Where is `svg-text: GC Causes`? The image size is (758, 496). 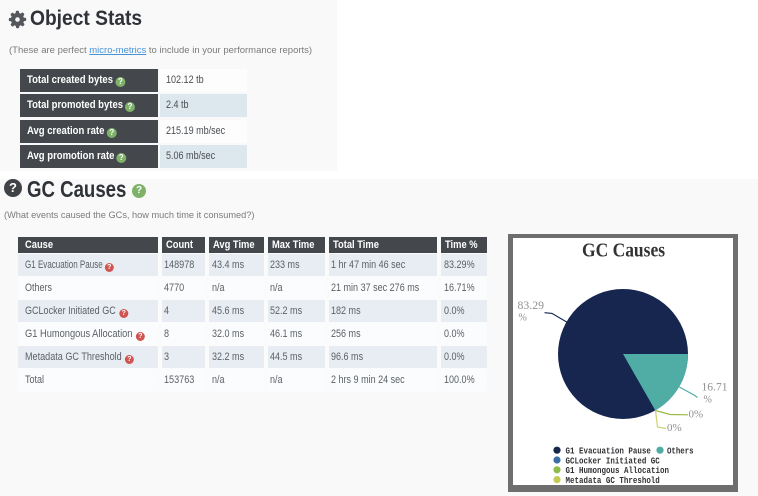
svg-text: GC Causes is located at coordinates (623, 251).